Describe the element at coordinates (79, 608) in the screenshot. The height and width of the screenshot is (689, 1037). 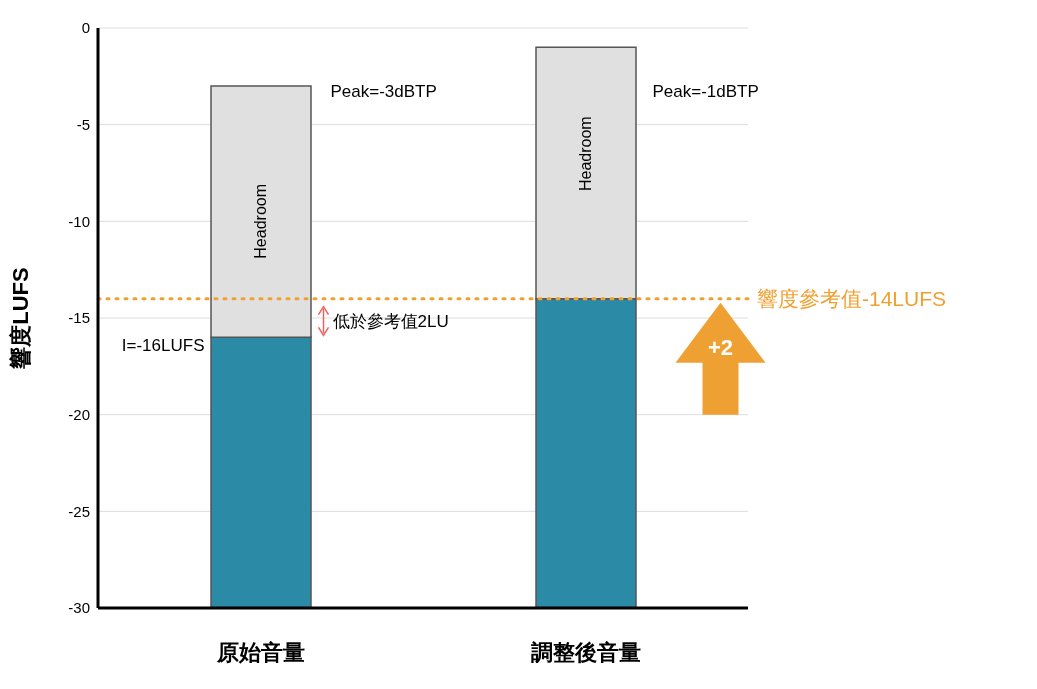
I see `y-tick-label: -30` at that location.